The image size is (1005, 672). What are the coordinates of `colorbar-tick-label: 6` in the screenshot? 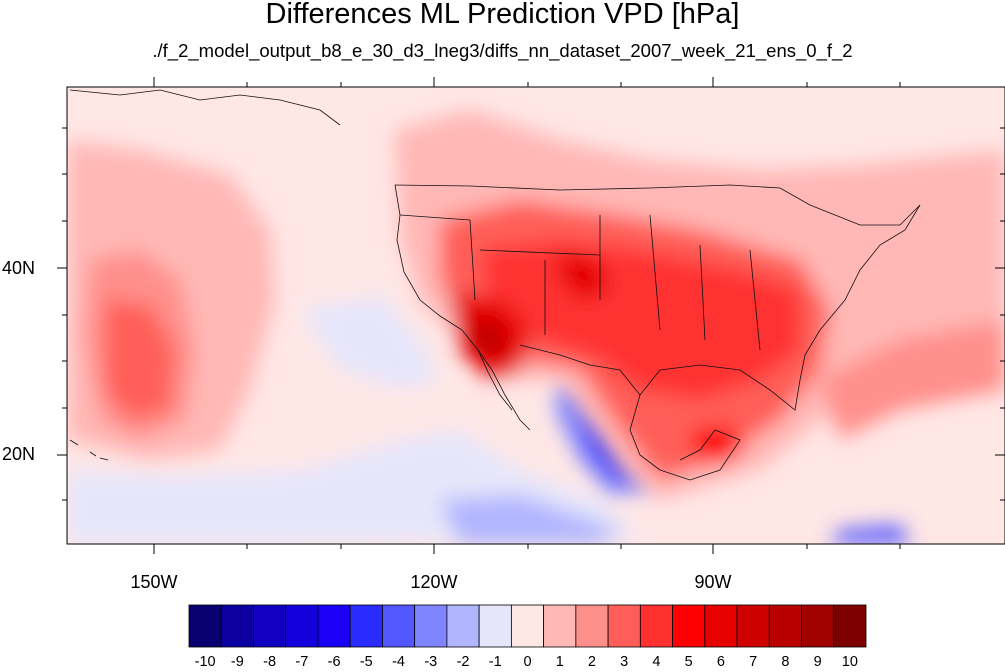 It's located at (720, 662).